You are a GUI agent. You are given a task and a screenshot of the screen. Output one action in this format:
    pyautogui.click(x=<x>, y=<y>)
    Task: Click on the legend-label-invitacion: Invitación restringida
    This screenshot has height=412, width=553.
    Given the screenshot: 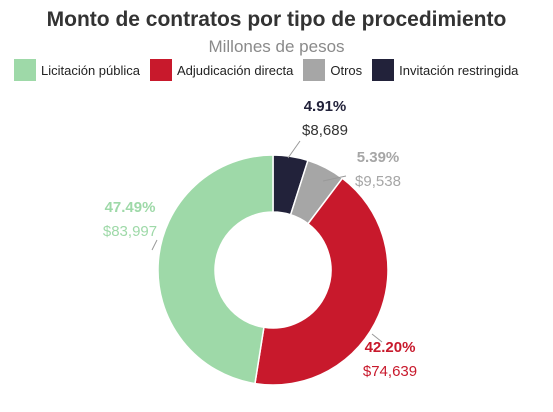 What is the action you would take?
    pyautogui.click(x=459, y=70)
    